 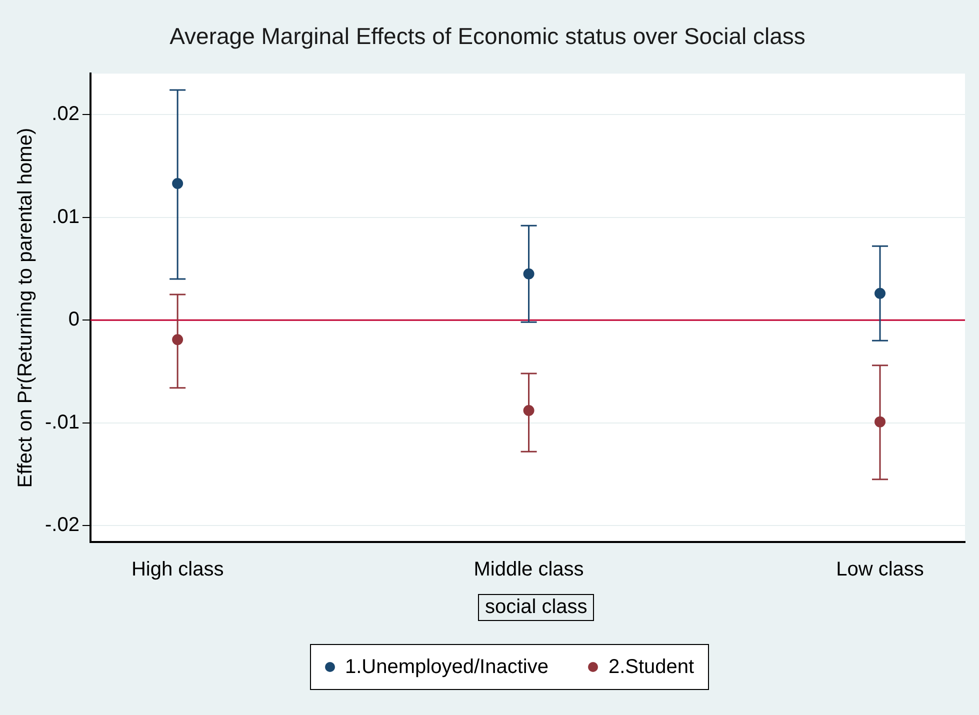 I want to click on y-tick-label: 0, so click(x=74, y=319).